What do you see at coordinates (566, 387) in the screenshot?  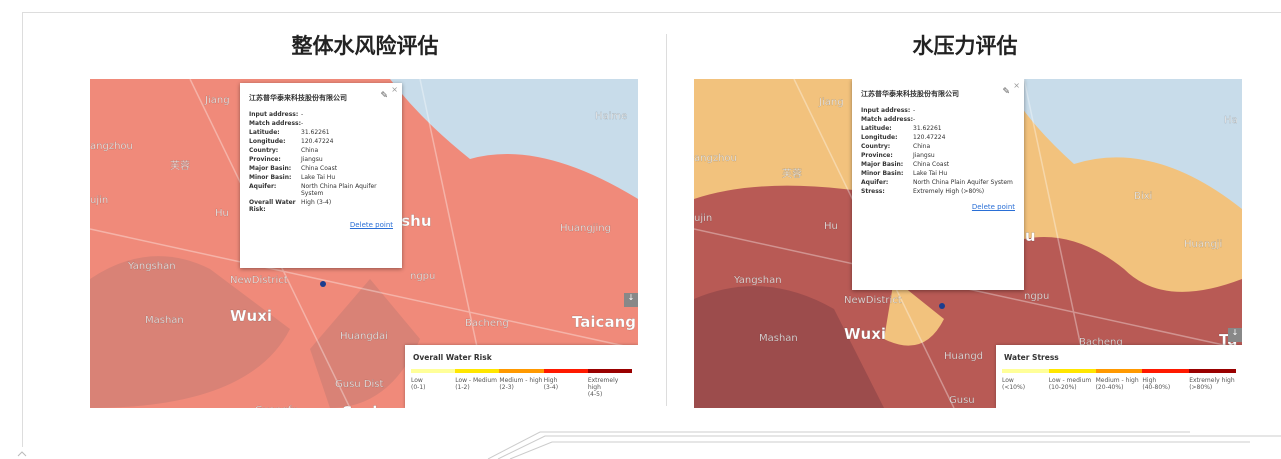 I see `legend-item: High (3-4)` at bounding box center [566, 387].